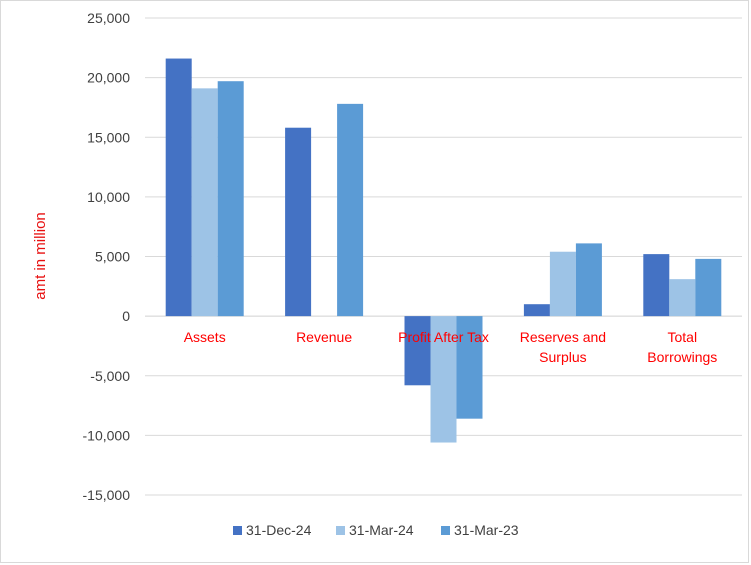  I want to click on legend: 31-Dec-24 31-Mar-24 31-Mar-23, so click(376, 530).